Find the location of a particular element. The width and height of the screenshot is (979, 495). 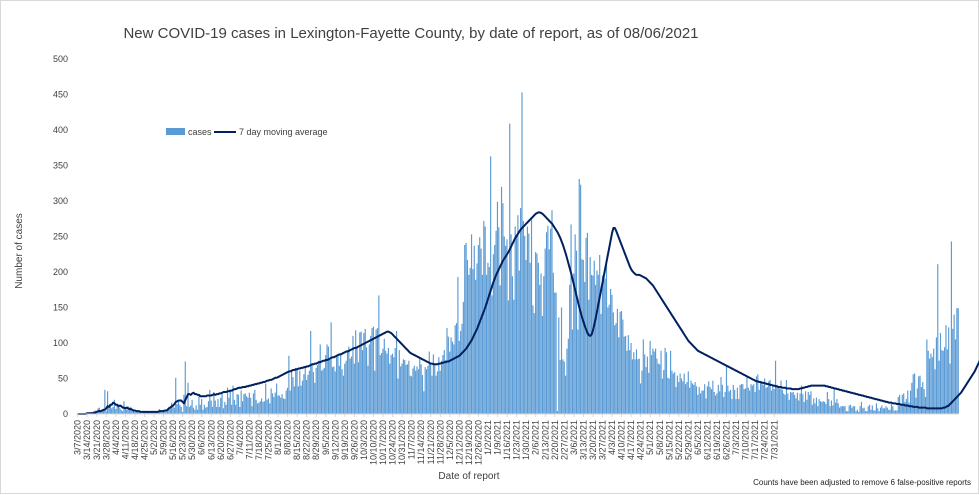

x-tick-label: 10/24/2020 is located at coordinates (393, 442).